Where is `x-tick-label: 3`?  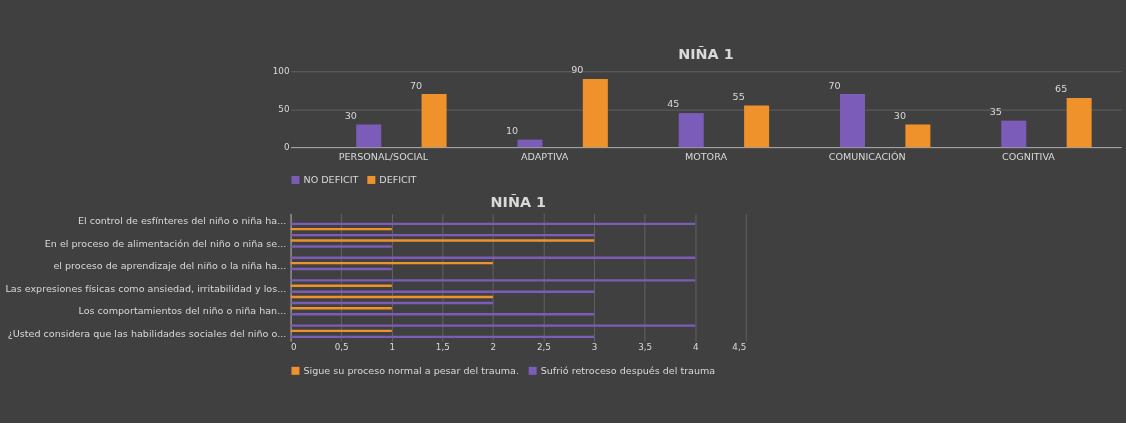
x-tick-label: 3 is located at coordinates (594, 347).